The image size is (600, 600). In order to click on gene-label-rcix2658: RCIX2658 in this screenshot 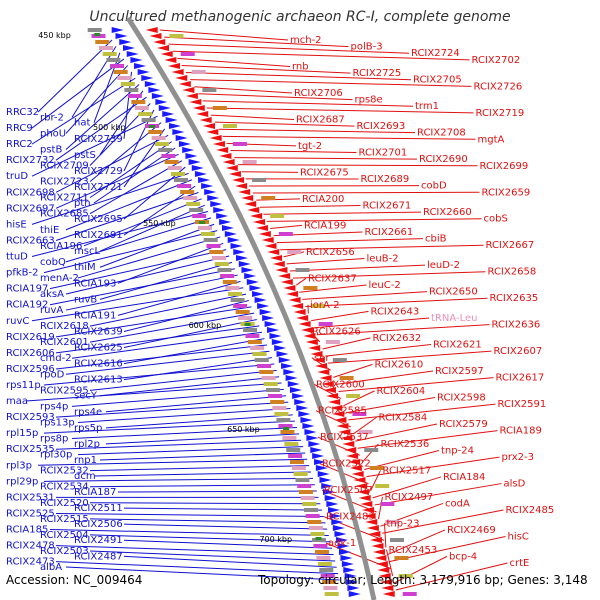, I will do `click(512, 272)`.